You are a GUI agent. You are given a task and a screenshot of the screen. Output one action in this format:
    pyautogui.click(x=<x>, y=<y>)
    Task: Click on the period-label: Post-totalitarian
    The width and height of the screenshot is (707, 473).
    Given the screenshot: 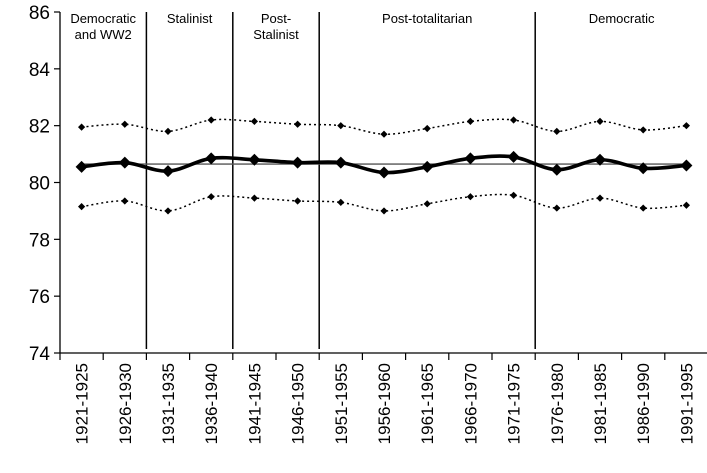 What is the action you would take?
    pyautogui.click(x=427, y=18)
    